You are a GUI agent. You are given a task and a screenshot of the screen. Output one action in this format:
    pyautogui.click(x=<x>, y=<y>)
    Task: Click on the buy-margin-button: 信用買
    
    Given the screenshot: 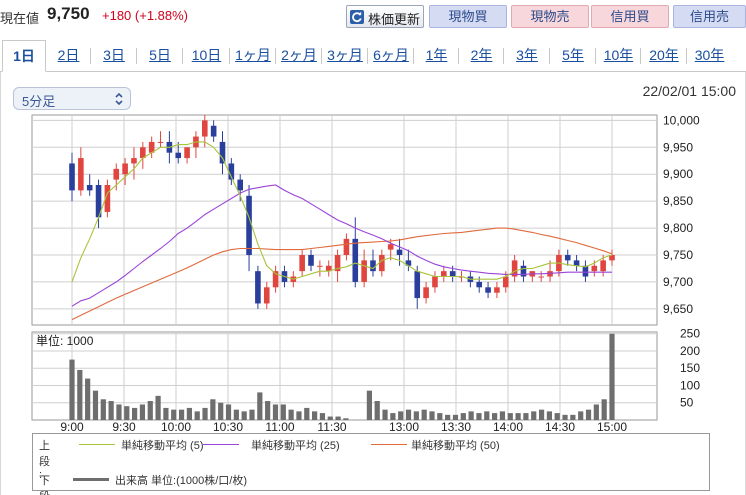 What is the action you would take?
    pyautogui.click(x=630, y=16)
    